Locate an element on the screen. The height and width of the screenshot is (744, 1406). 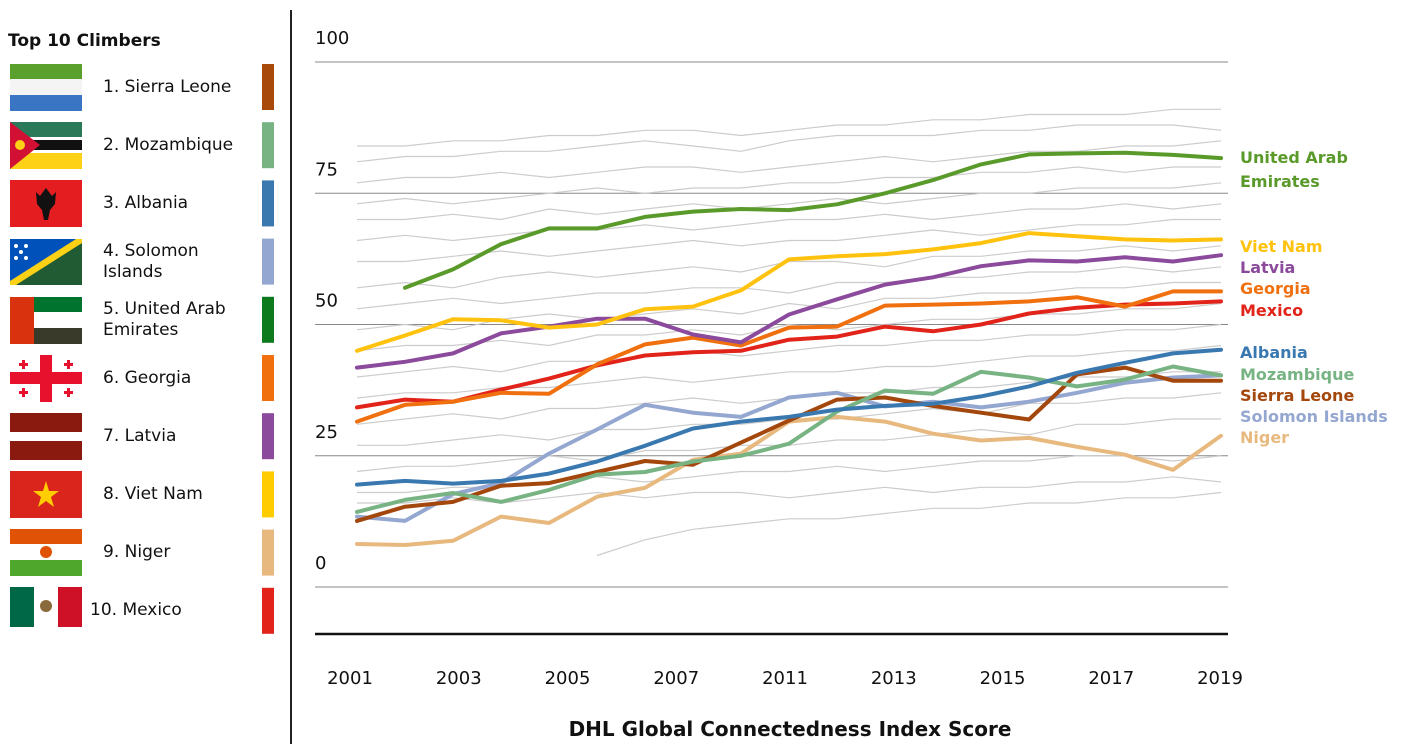
end-label: Niger is located at coordinates (1265, 437).